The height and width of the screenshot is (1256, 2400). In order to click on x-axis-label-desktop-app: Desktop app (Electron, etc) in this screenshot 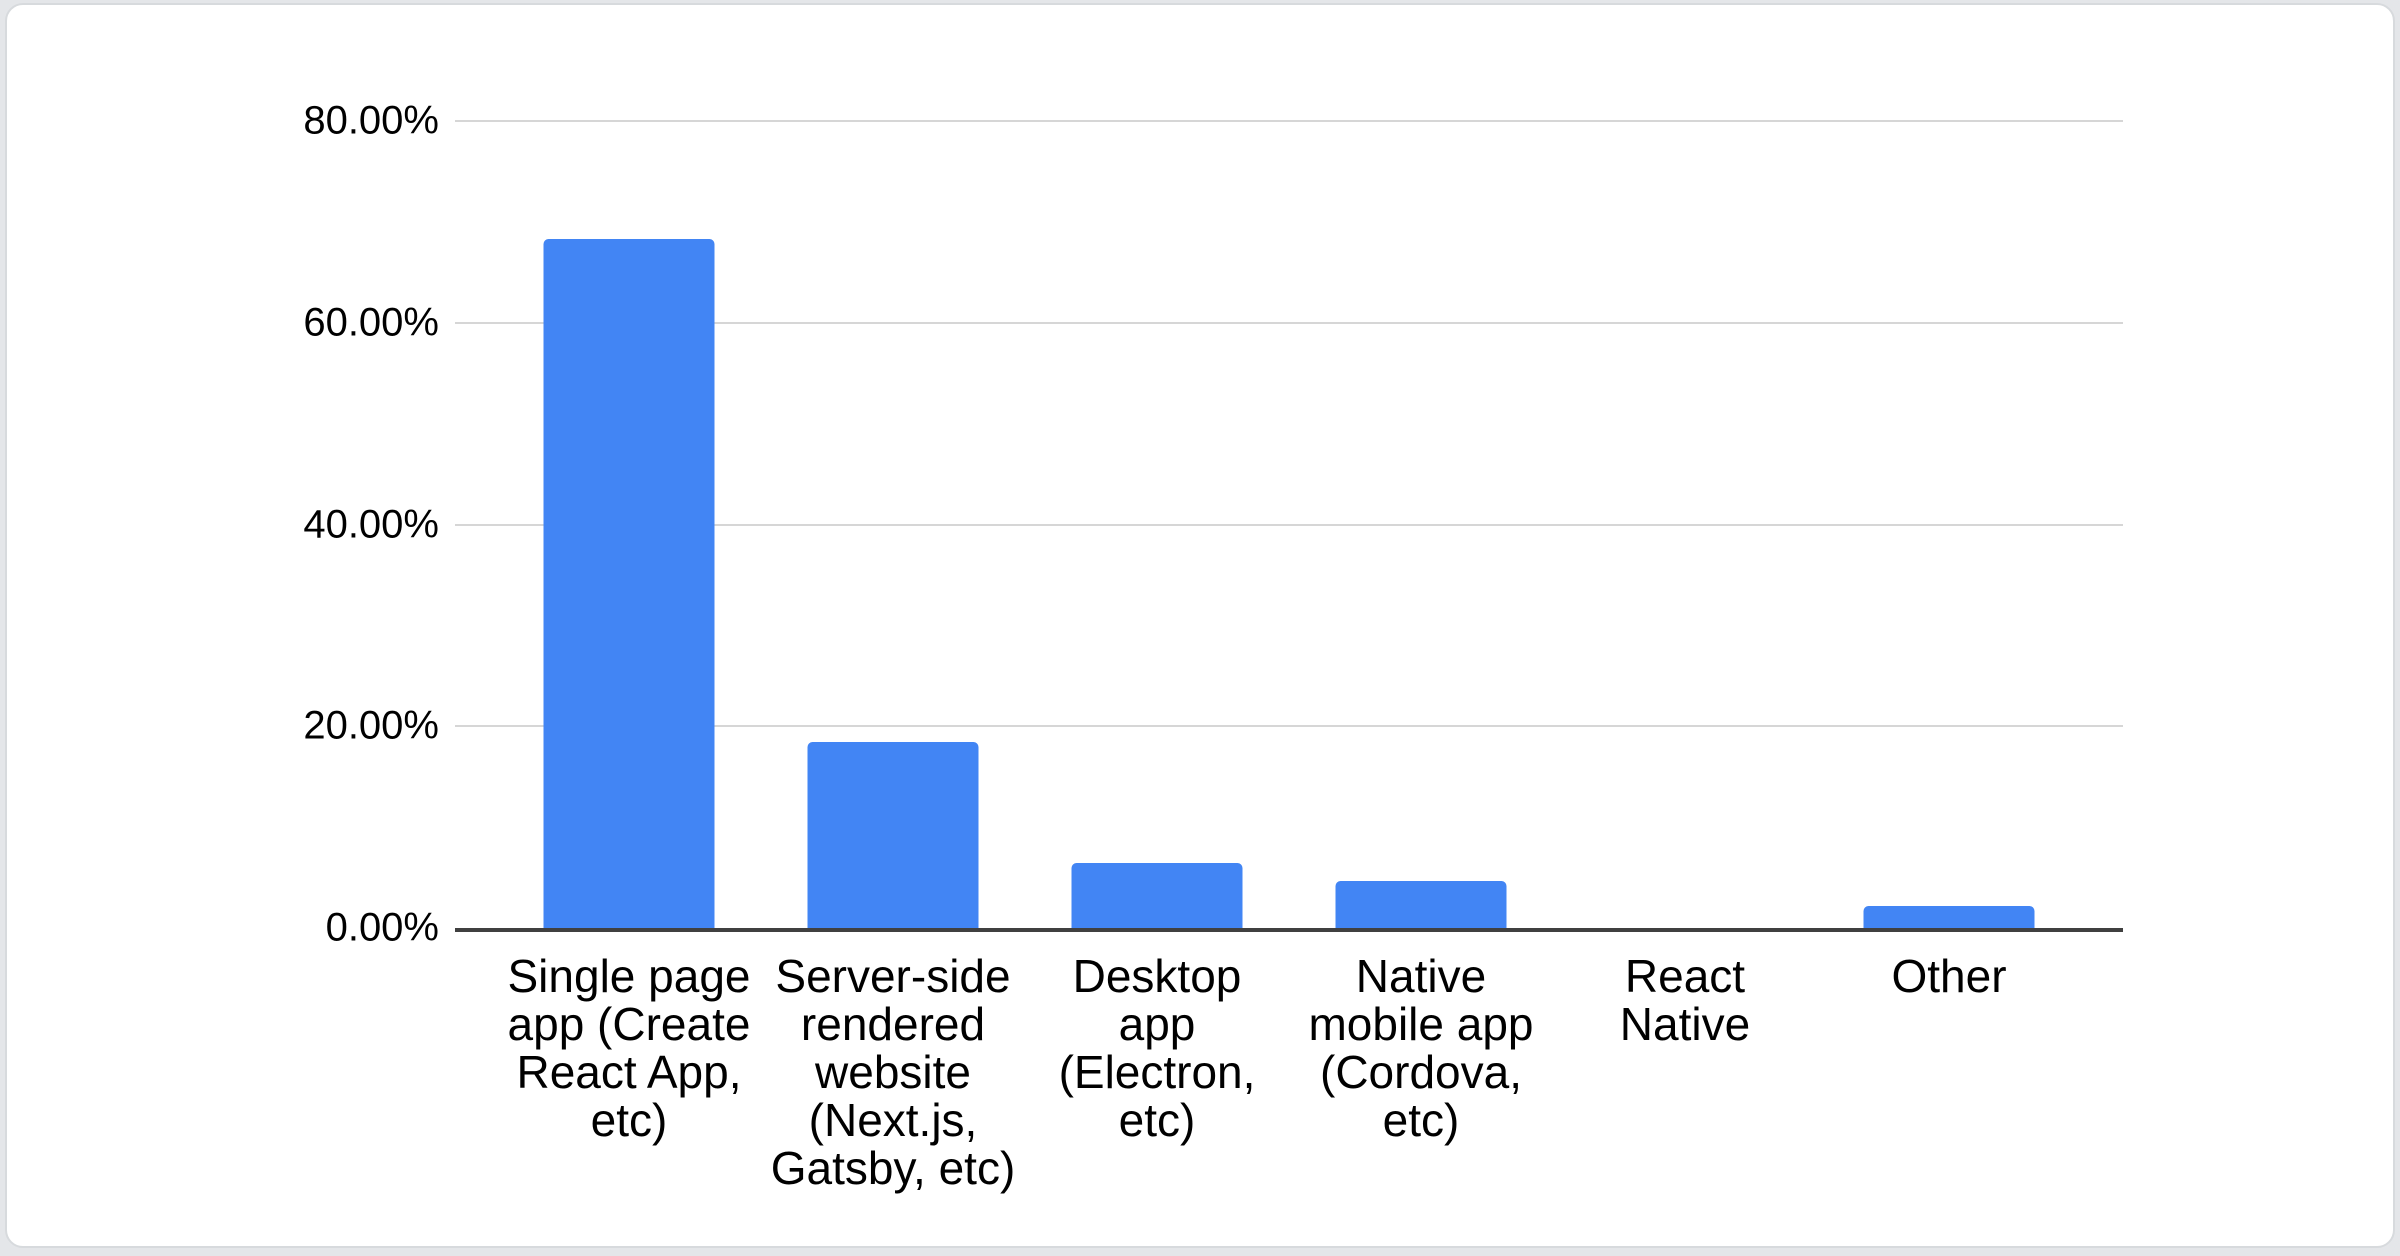, I will do `click(1157, 1048)`.